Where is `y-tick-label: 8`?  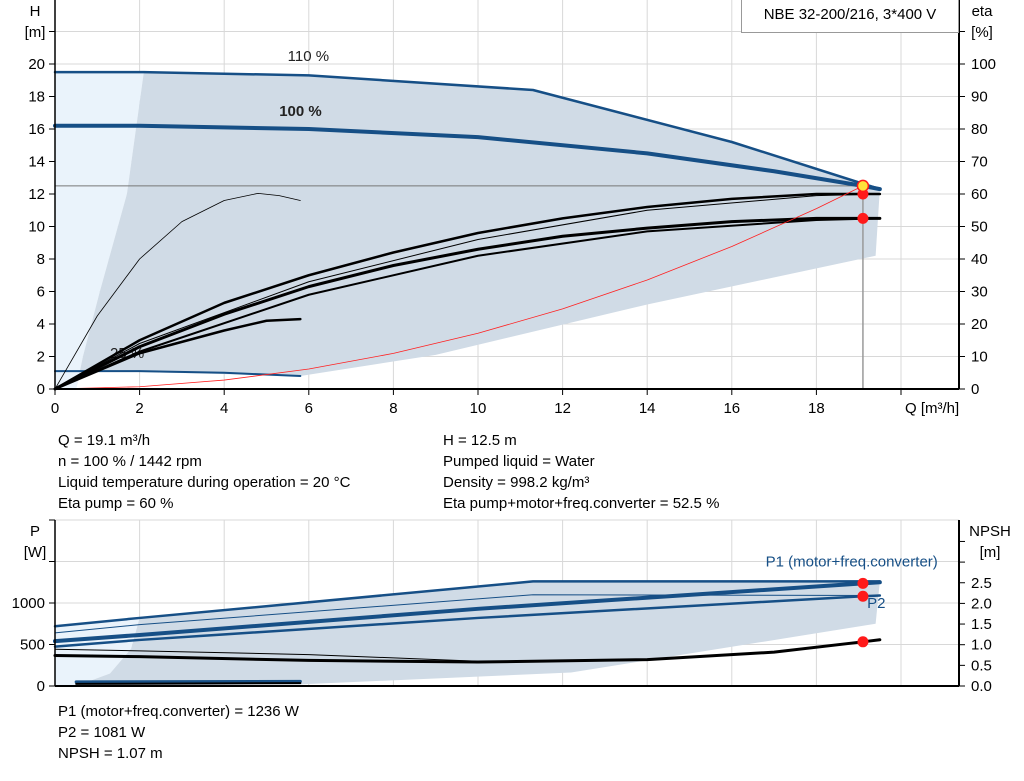
y-tick-label: 8 is located at coordinates (41, 259).